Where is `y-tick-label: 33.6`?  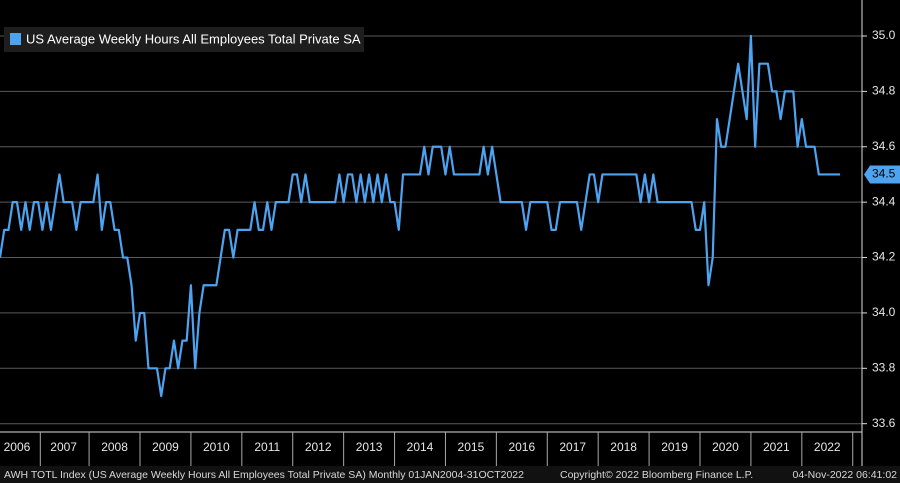
y-tick-label: 33.6 is located at coordinates (884, 423).